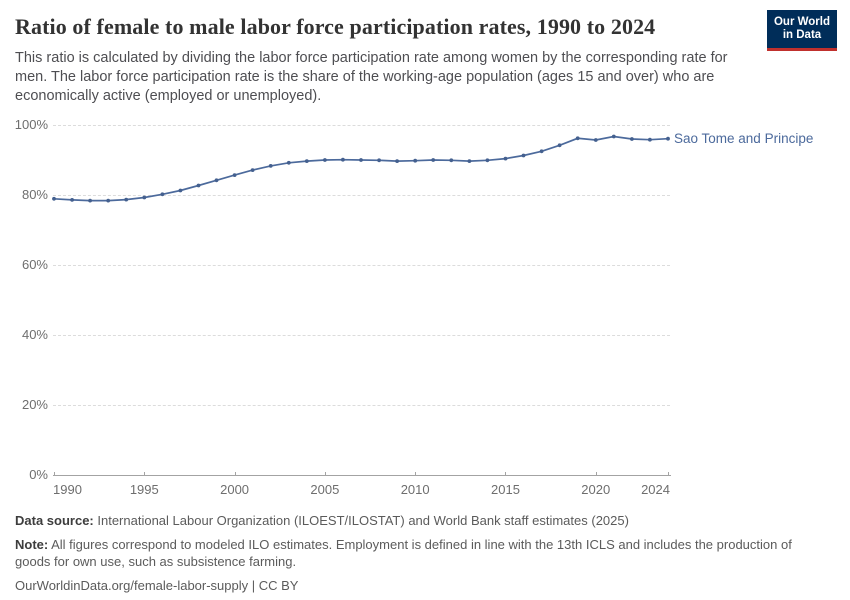 The width and height of the screenshot is (850, 600). I want to click on x-tick-label: 1995, so click(144, 489).